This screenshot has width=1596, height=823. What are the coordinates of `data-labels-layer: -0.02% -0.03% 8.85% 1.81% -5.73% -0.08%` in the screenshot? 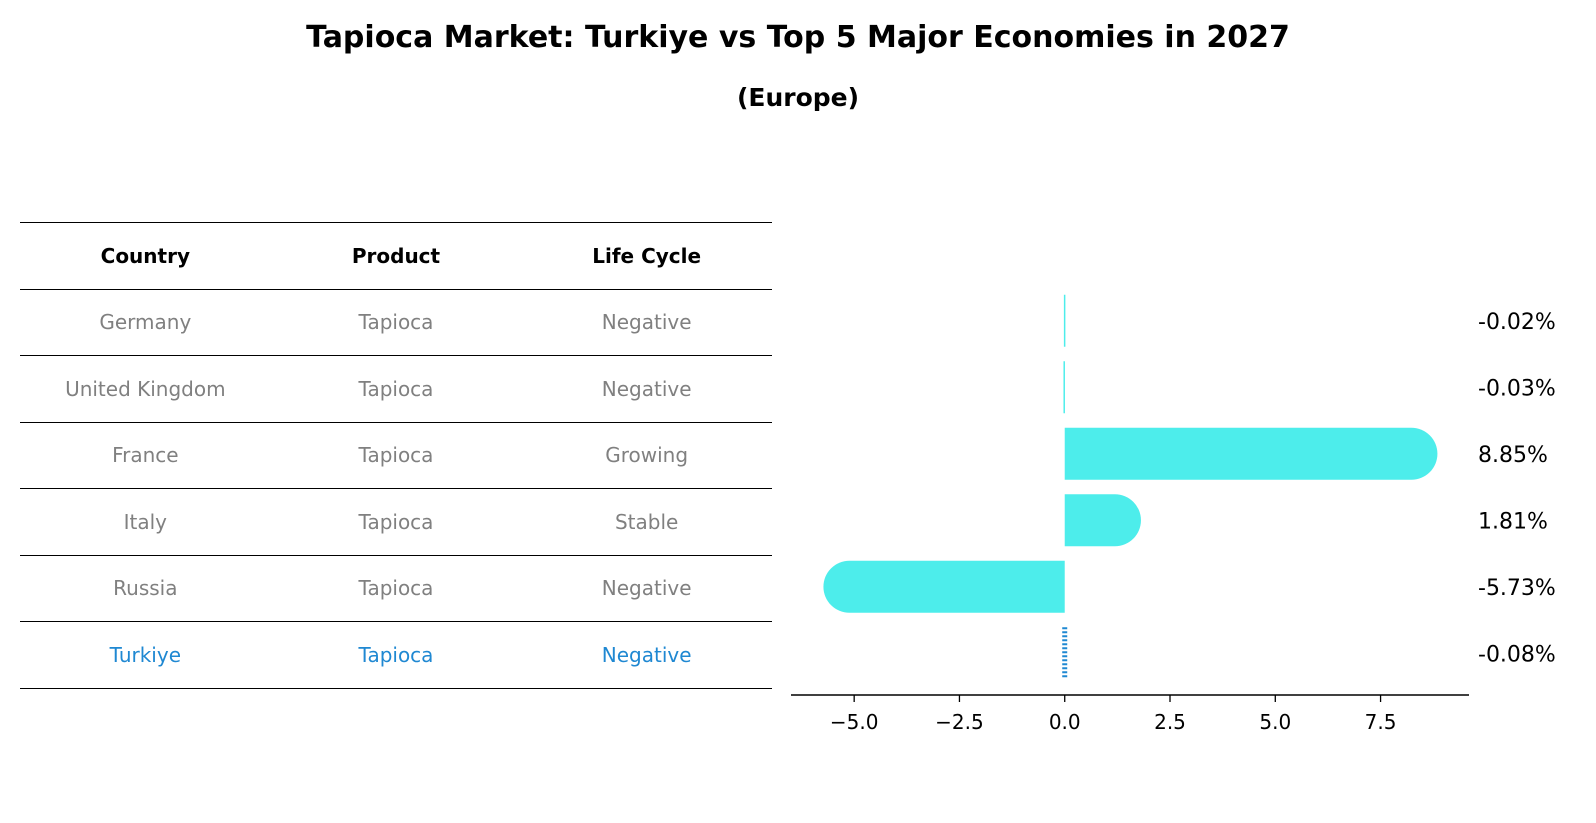 It's located at (1517, 489).